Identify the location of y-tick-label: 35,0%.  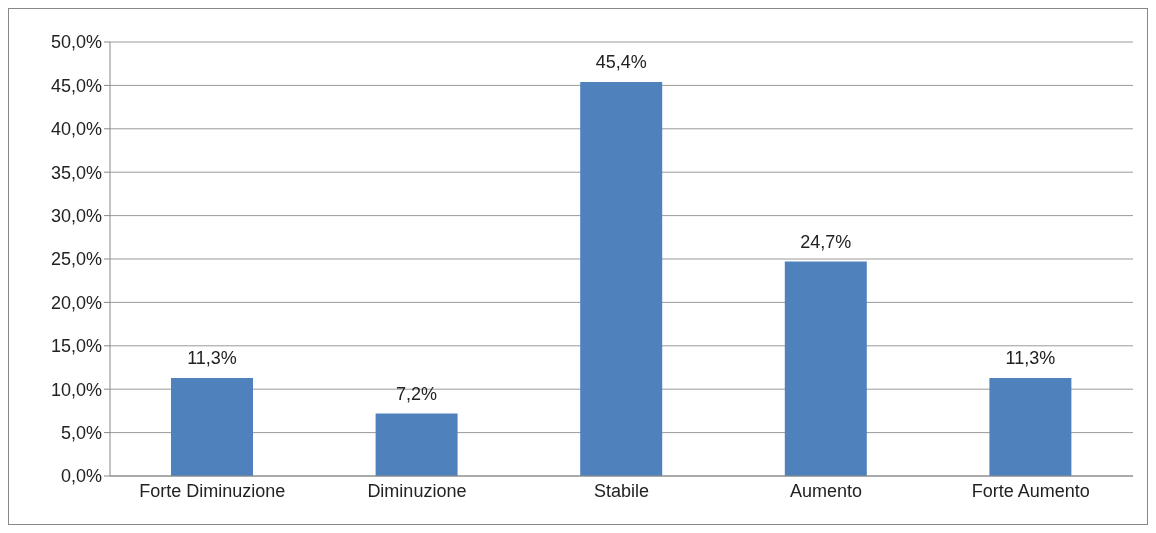
(76, 172).